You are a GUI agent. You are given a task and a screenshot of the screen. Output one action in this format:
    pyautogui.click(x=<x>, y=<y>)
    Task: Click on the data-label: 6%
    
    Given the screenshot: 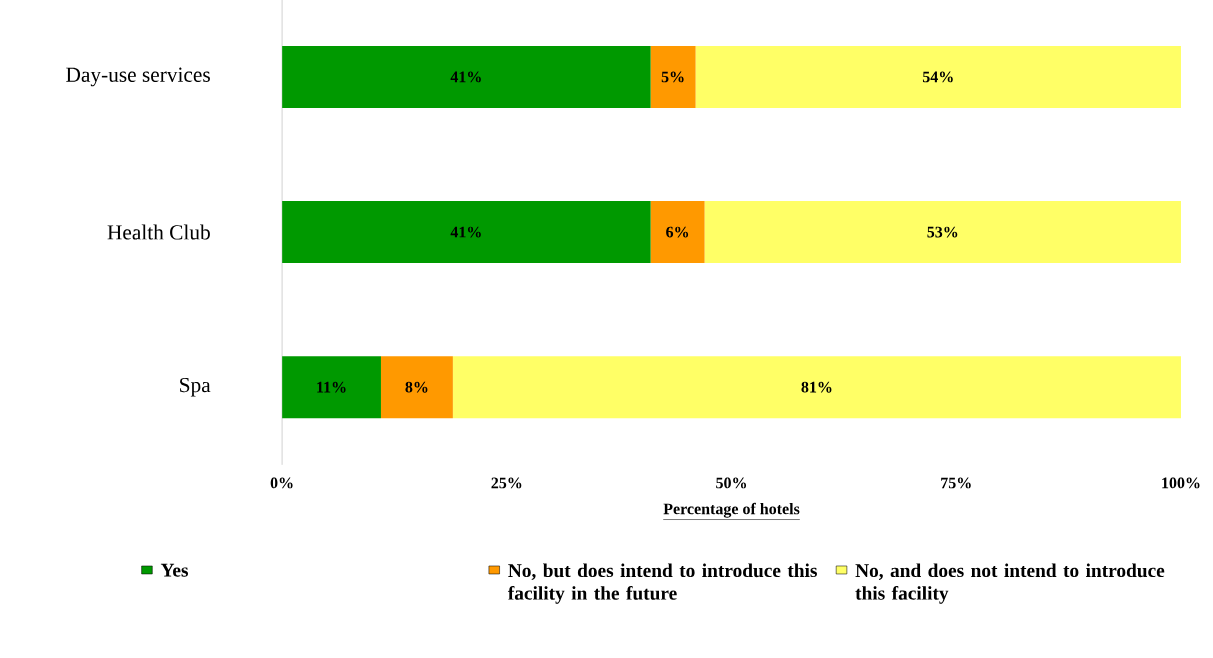 What is the action you would take?
    pyautogui.click(x=677, y=232)
    